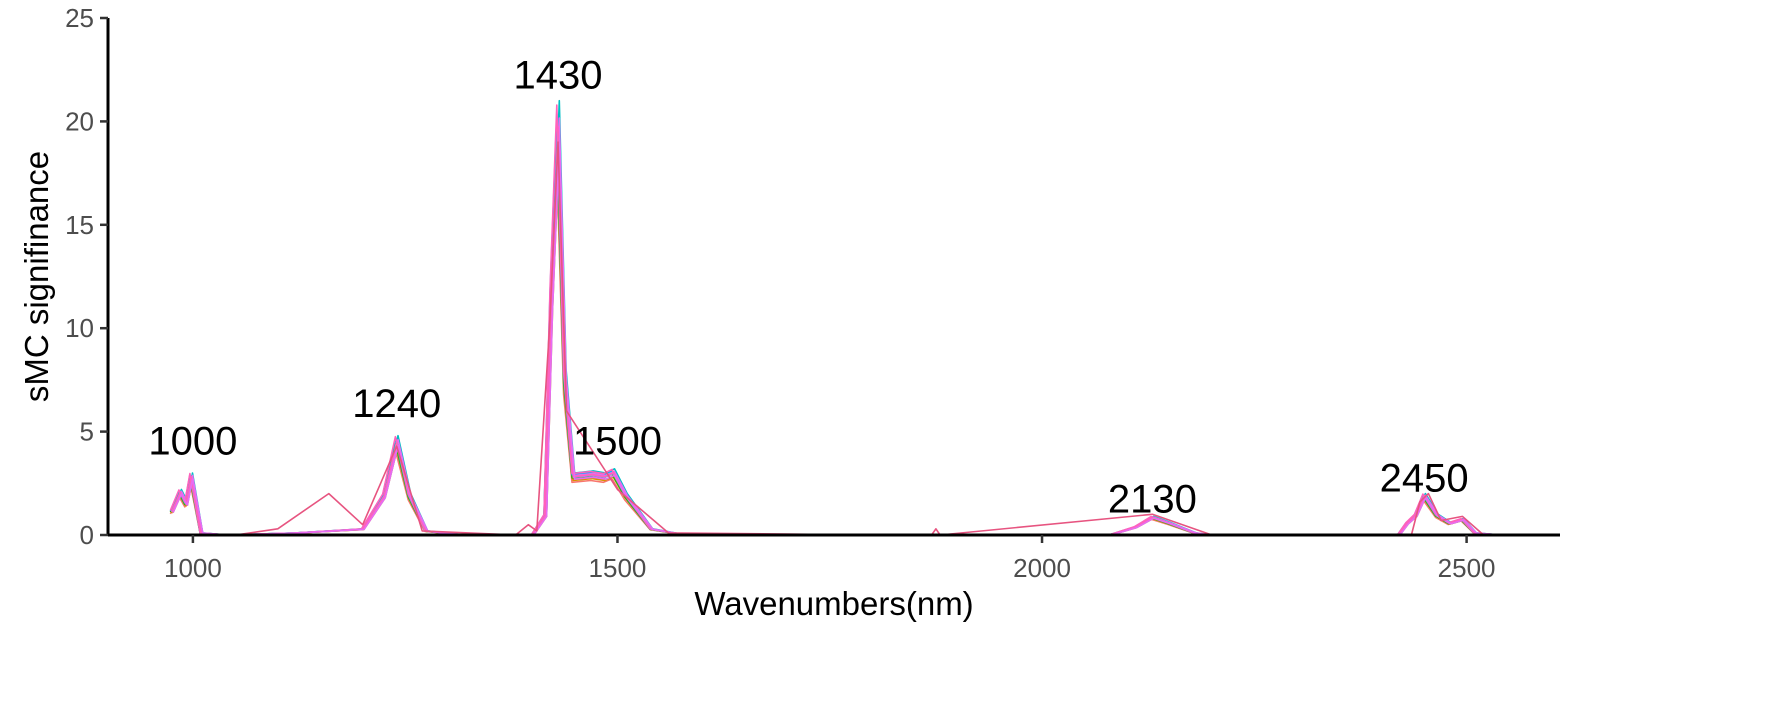 The image size is (1772, 722). I want to click on peak-label-1240: 1240, so click(396, 404).